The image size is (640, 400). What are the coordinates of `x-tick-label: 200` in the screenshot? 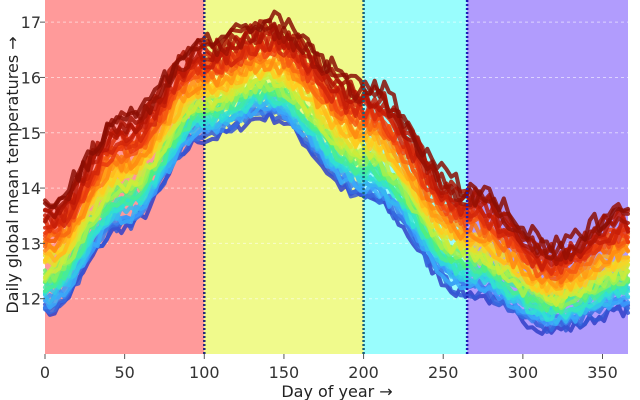 It's located at (363, 372).